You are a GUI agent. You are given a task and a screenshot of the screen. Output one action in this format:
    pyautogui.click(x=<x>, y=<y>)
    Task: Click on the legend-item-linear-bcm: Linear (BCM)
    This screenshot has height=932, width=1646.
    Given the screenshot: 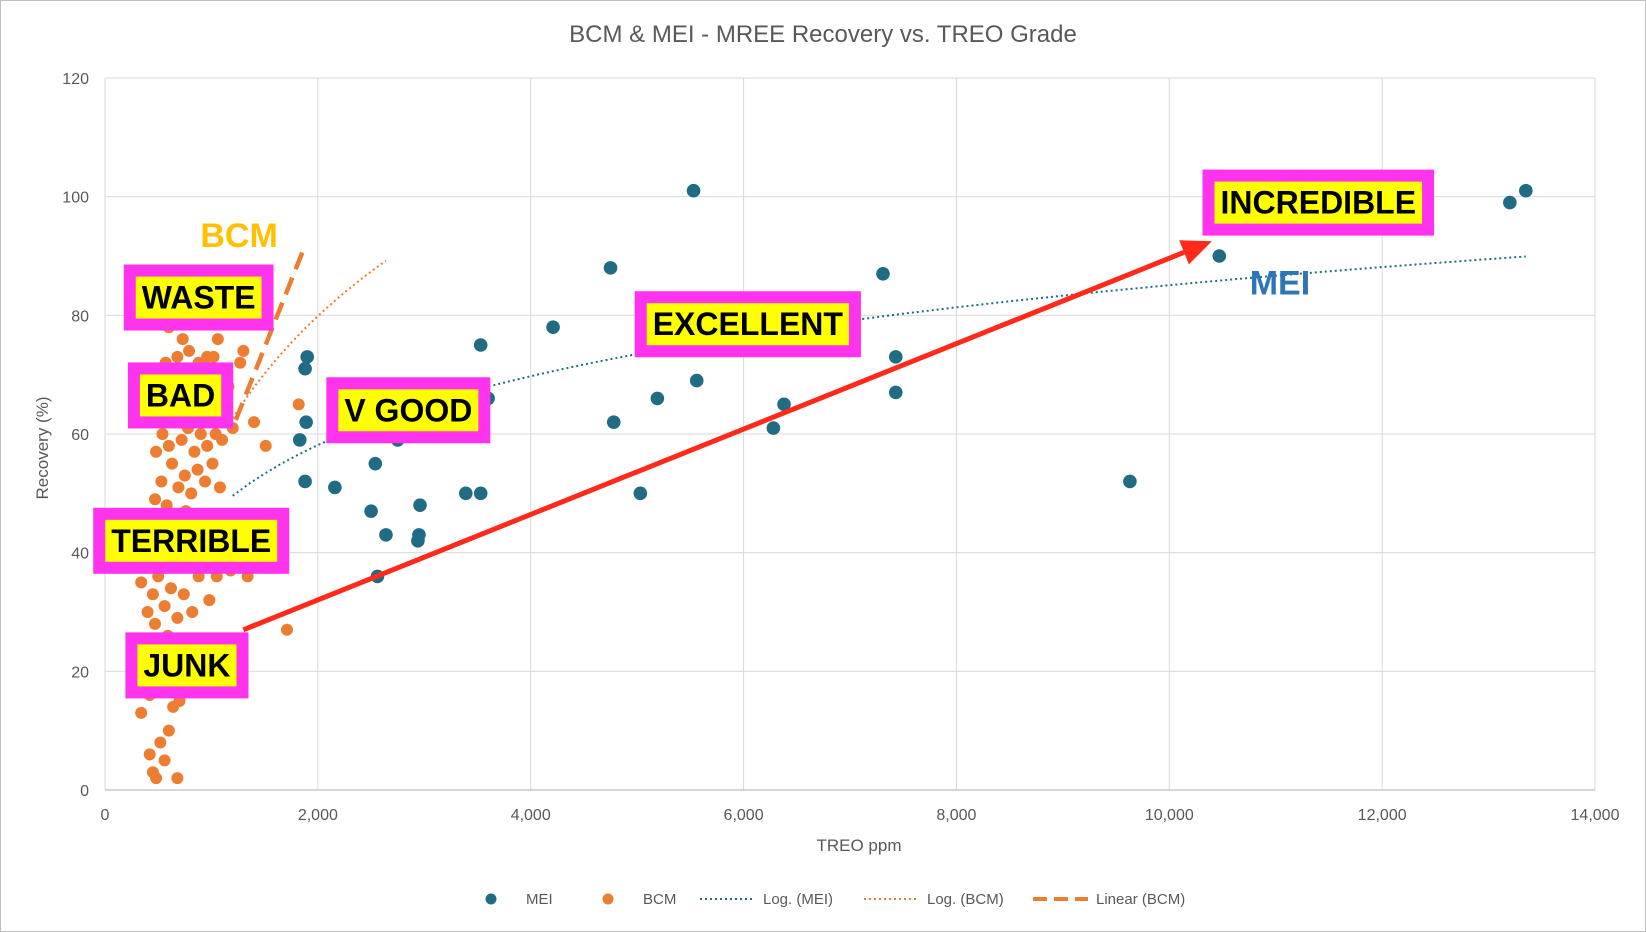 What is the action you would take?
    pyautogui.click(x=1109, y=899)
    